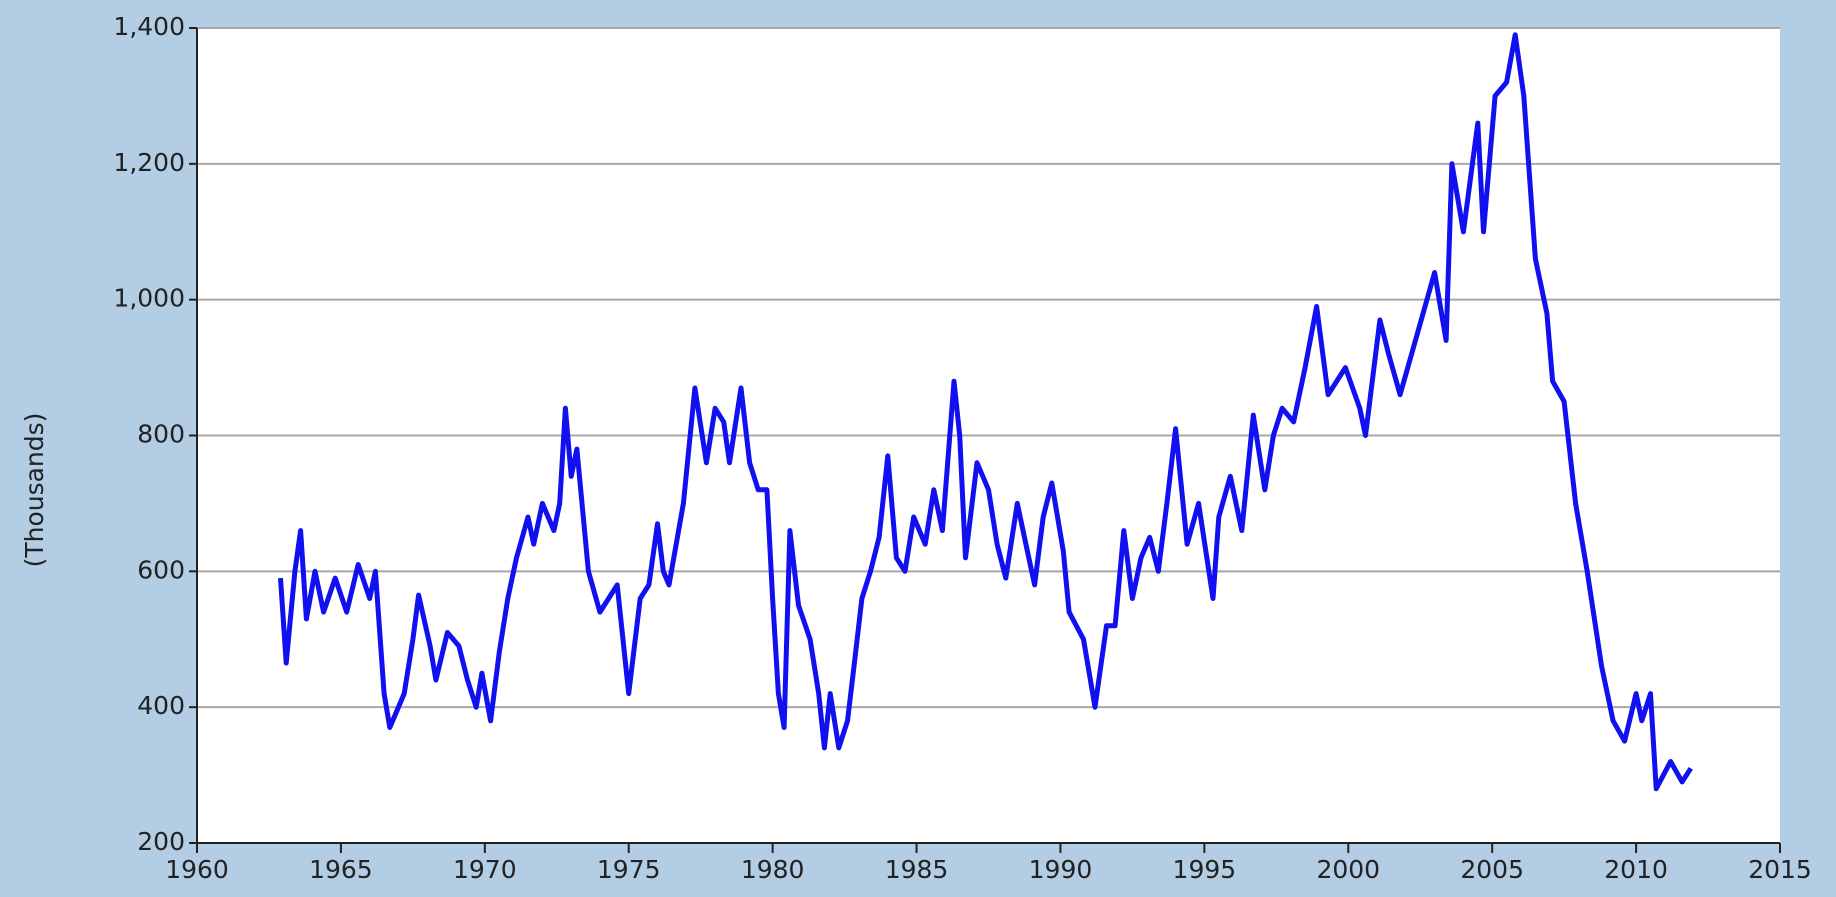  I want to click on x-tick-label: 2015, so click(1780, 869).